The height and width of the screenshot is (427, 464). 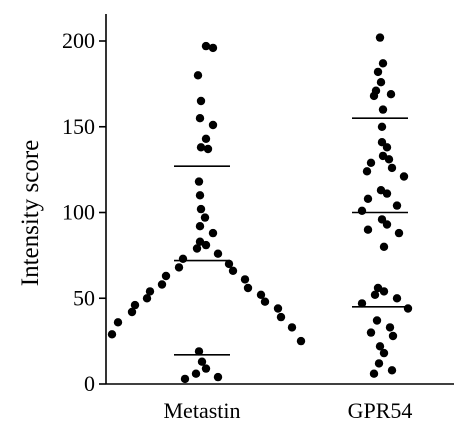 What do you see at coordinates (84, 297) in the screenshot?
I see `y-tick-label: 50` at bounding box center [84, 297].